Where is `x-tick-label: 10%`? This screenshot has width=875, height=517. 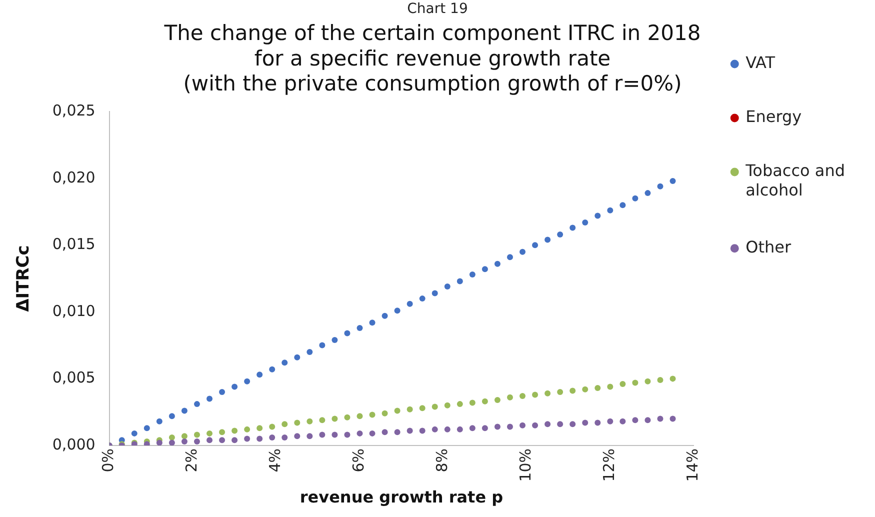
x-tick-label: 10% is located at coordinates (525, 465).